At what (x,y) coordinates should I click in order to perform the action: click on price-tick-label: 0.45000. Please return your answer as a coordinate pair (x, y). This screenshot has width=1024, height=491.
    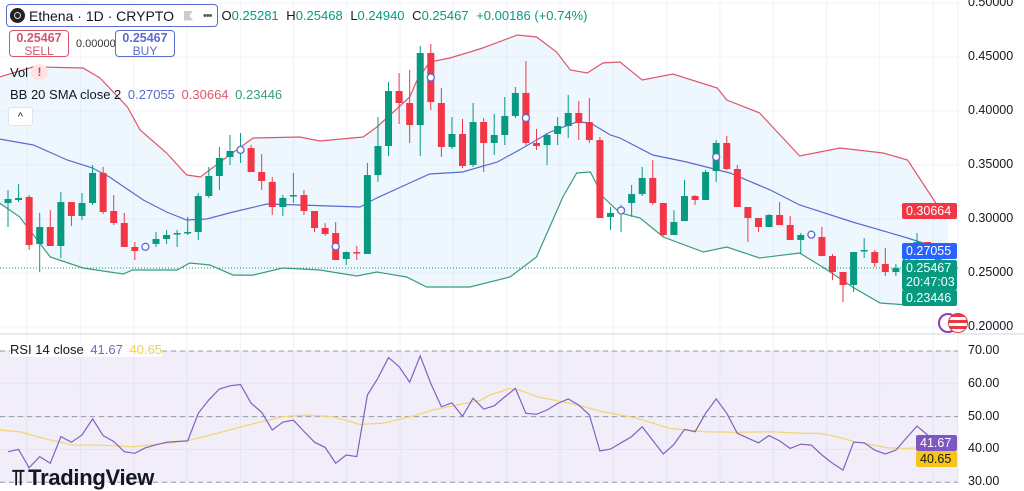
    Looking at the image, I should click on (991, 56).